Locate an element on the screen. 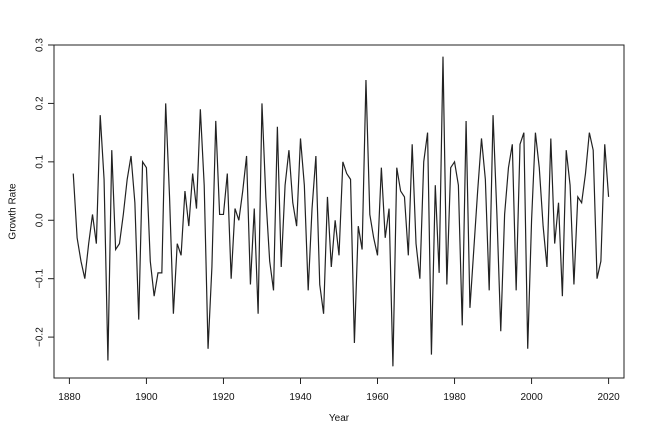 This screenshot has height=436, width=654. x-tick-label-1960: 1960 is located at coordinates (377, 397).